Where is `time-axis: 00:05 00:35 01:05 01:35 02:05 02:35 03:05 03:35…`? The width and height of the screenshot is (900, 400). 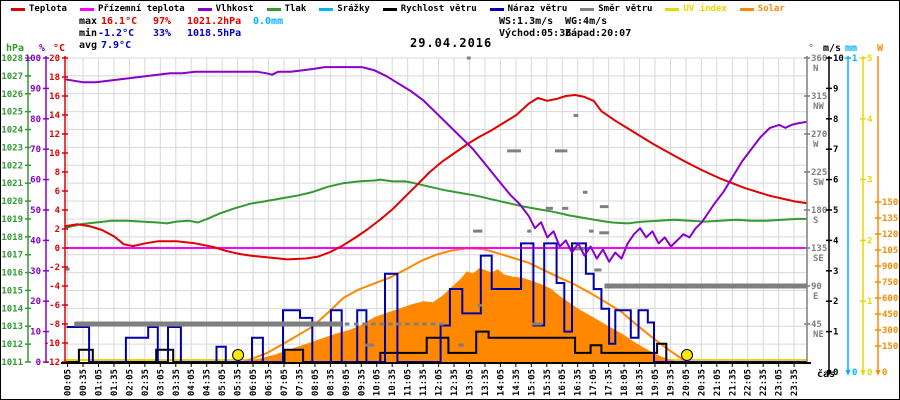 time-axis: 00:05 00:35 01:05 01:35 02:05 02:35 03:05 03:35… is located at coordinates (448, 379).